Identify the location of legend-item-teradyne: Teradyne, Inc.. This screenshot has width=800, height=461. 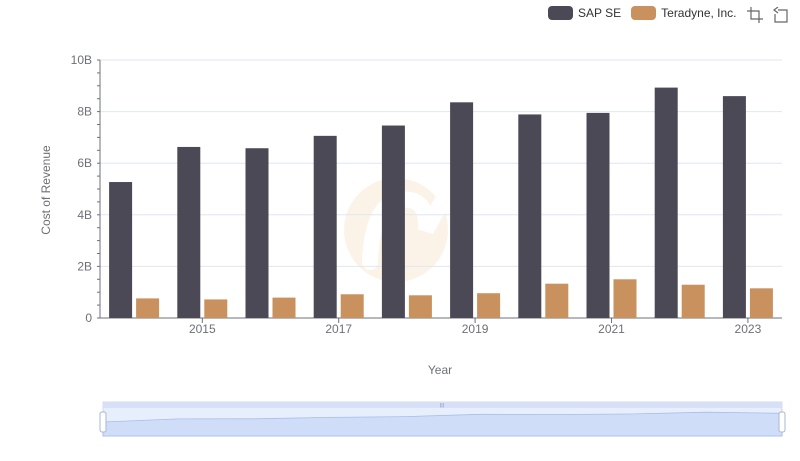
(684, 13).